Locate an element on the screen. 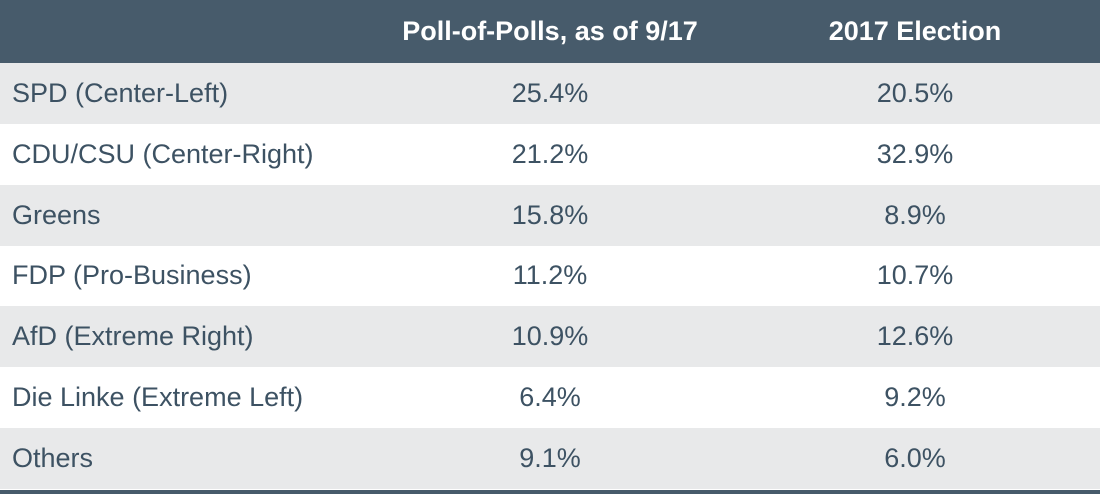 This screenshot has width=1103, height=494. party-name: Greens is located at coordinates (56, 214).